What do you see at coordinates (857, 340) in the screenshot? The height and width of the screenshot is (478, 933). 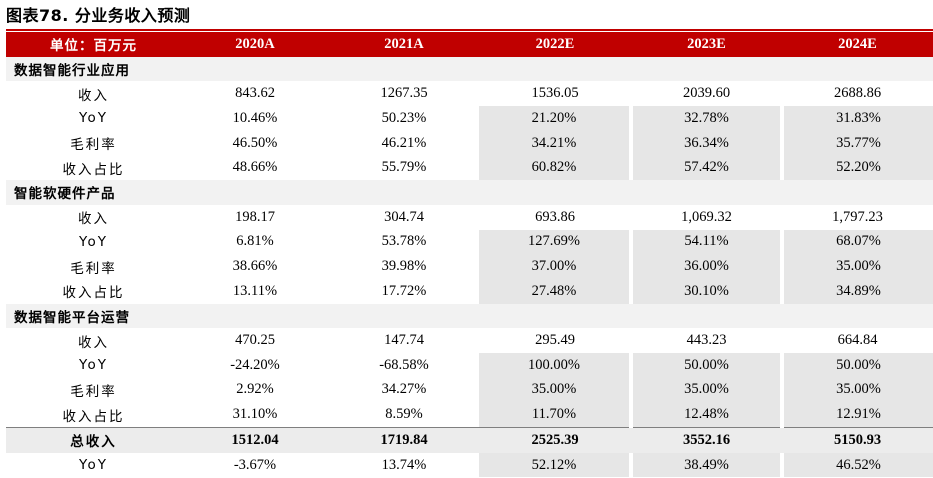 I see `table-cell: 664.84` at bounding box center [857, 340].